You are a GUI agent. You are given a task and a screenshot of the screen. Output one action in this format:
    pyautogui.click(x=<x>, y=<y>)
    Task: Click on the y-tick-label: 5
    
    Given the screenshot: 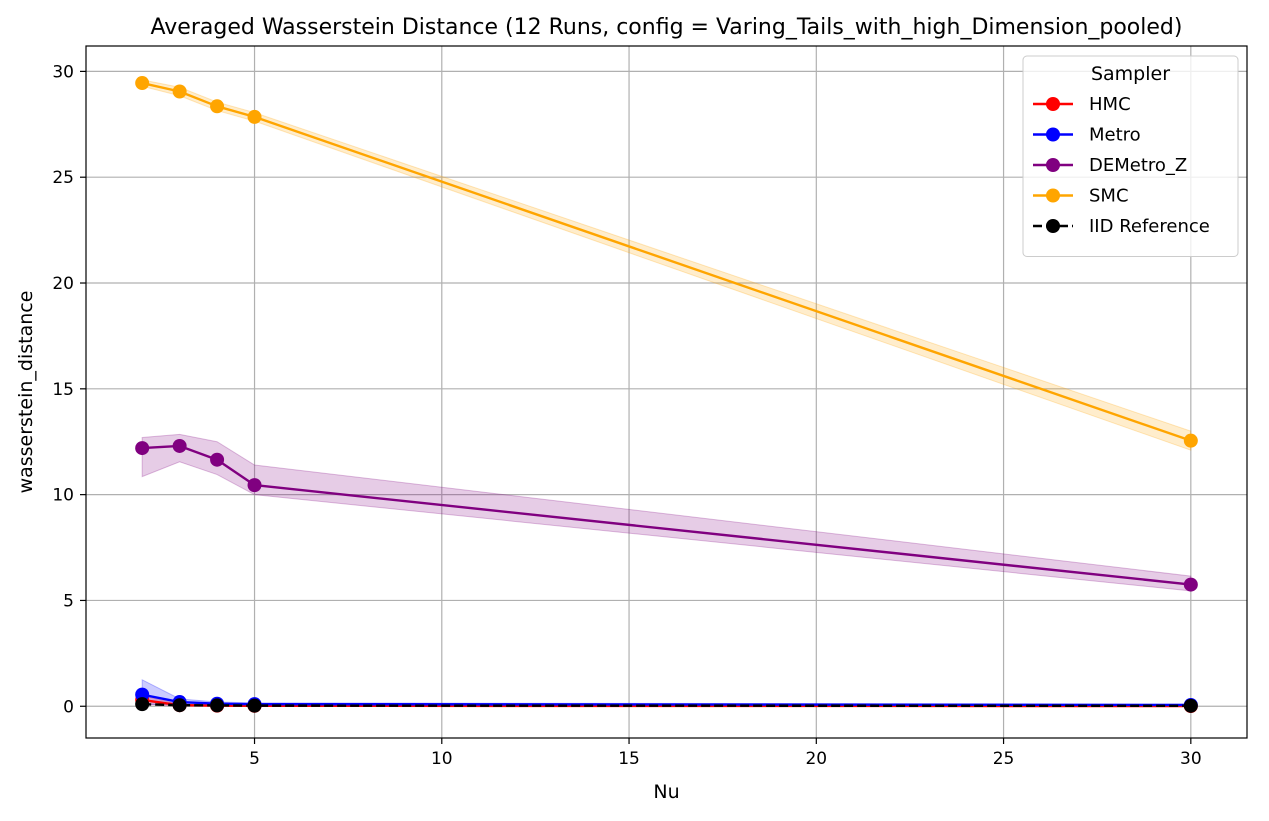 What is the action you would take?
    pyautogui.click(x=68, y=601)
    